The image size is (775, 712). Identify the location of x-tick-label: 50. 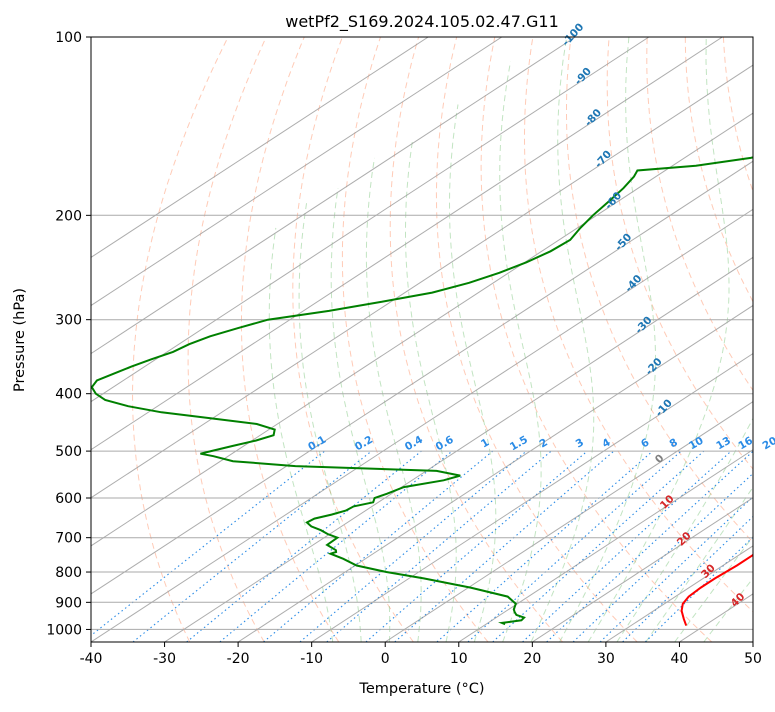
(753, 659).